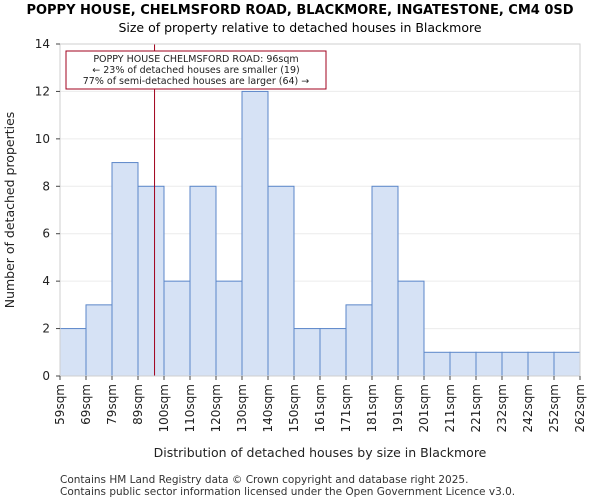 This screenshot has width=600, height=500. What do you see at coordinates (46, 186) in the screenshot?
I see `y-tick-label: 8` at bounding box center [46, 186].